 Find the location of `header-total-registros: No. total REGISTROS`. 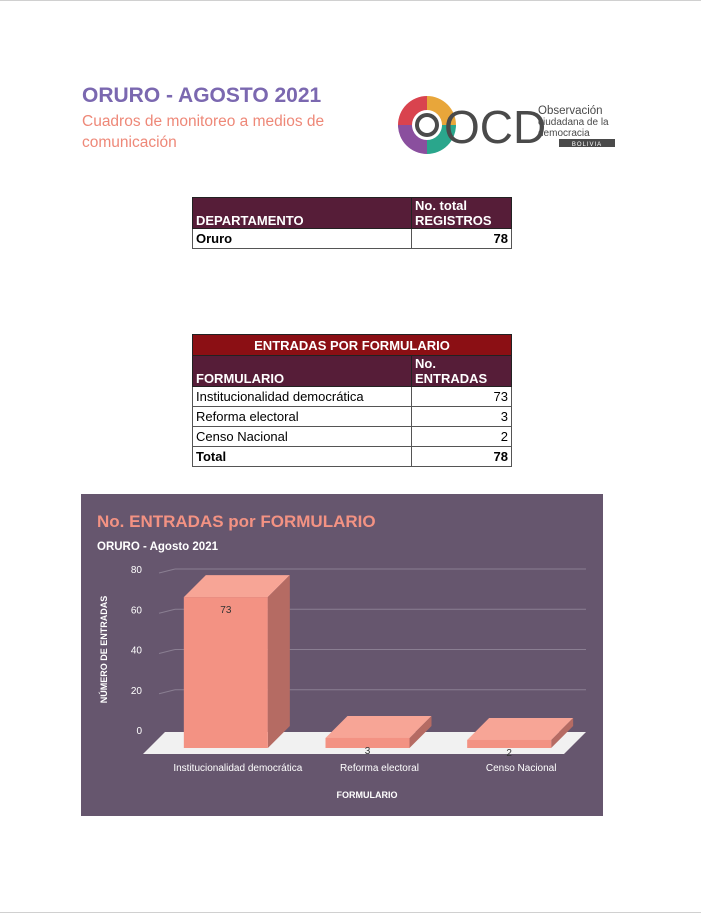

header-total-registros: No. total REGISTROS is located at coordinates (461, 213).